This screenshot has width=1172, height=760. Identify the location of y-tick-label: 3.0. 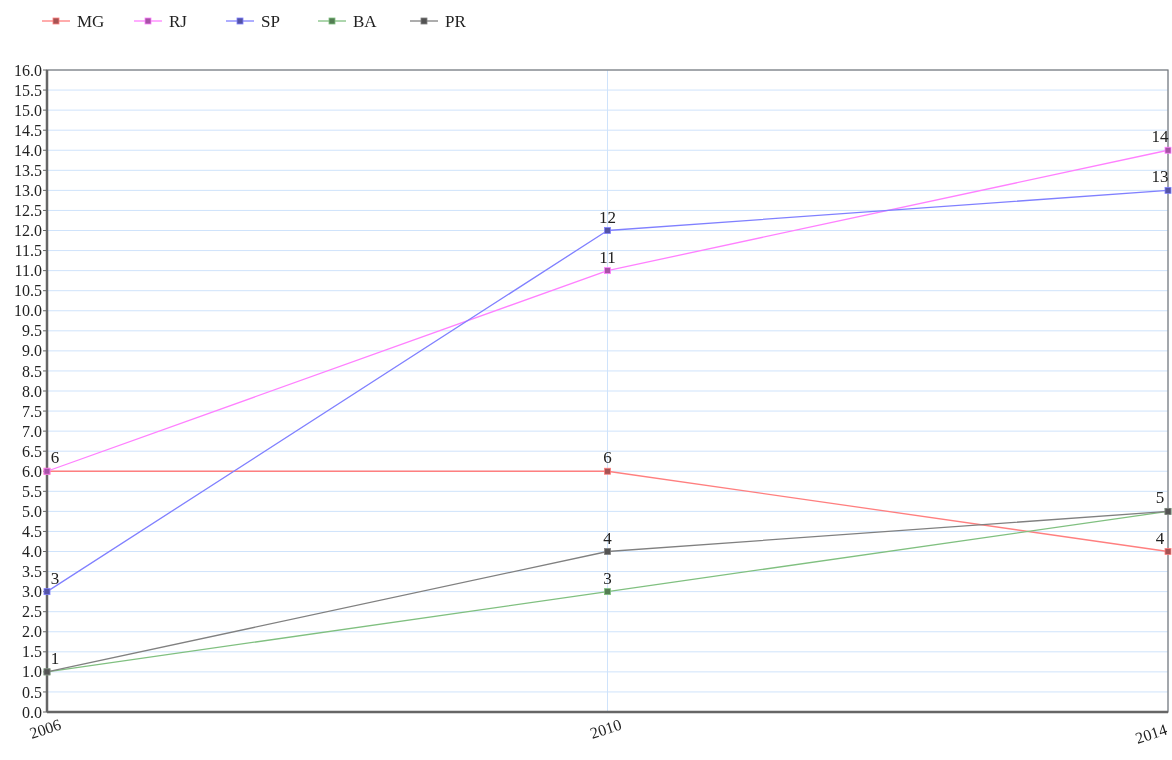
(32, 592).